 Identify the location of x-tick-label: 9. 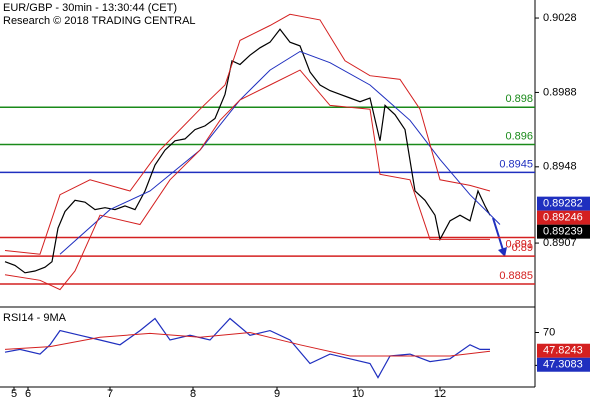
(277, 394).